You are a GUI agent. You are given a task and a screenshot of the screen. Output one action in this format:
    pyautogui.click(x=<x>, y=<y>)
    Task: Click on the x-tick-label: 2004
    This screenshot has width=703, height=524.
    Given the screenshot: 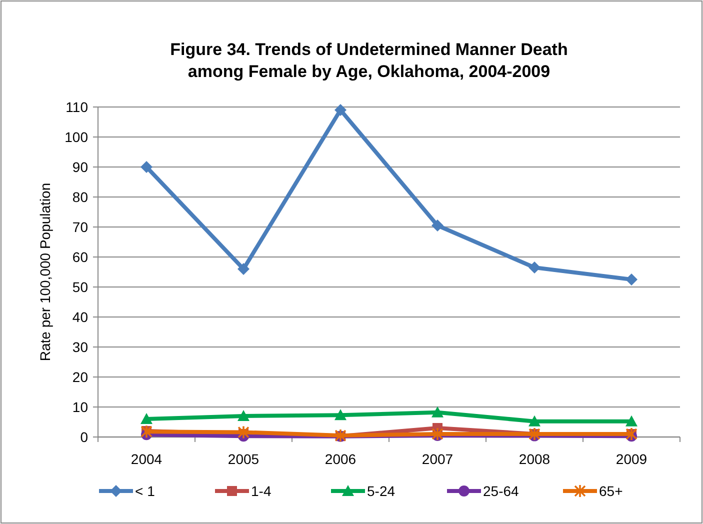 What is the action you would take?
    pyautogui.click(x=146, y=459)
    